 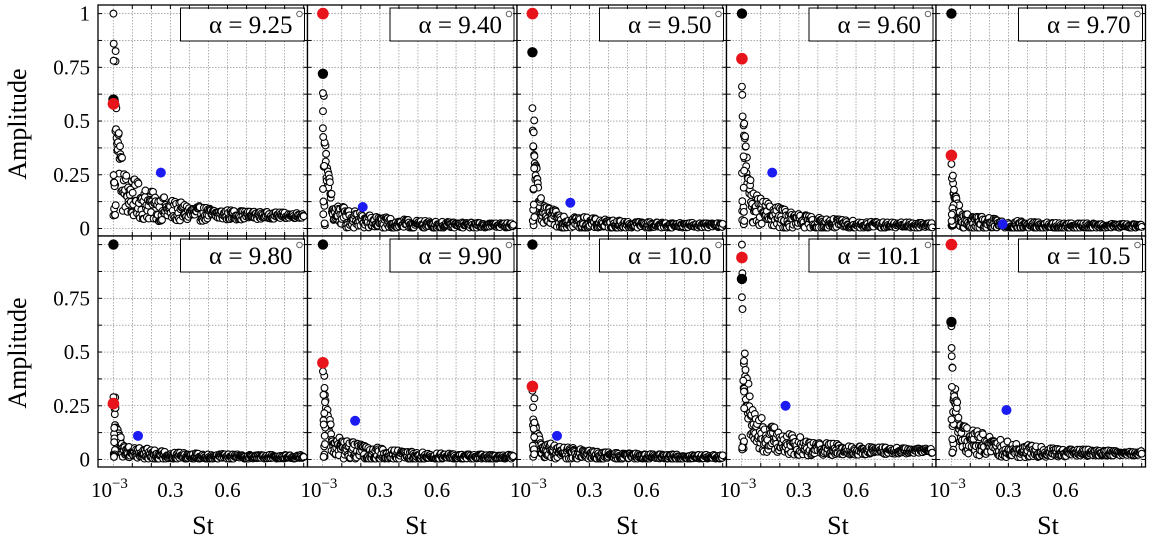 I want to click on alpha-label-text: α = 9.70, so click(x=1088, y=25).